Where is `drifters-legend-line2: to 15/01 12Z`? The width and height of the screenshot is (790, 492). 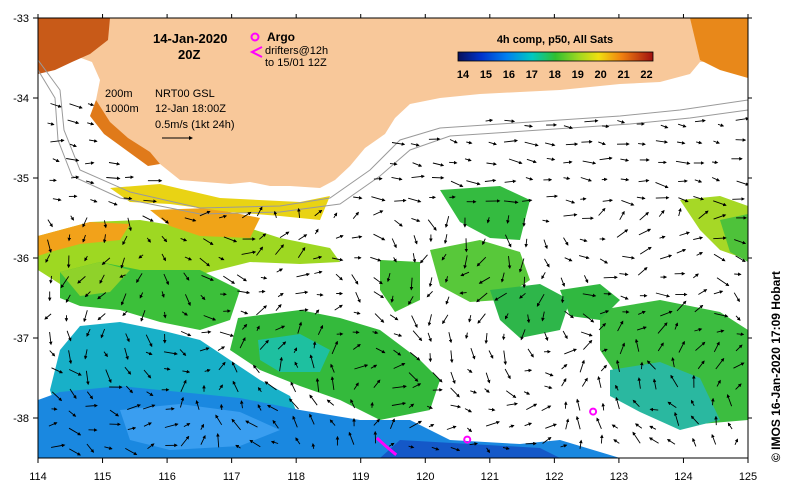 drifters-legend-line2: to 15/01 12Z is located at coordinates (296, 63).